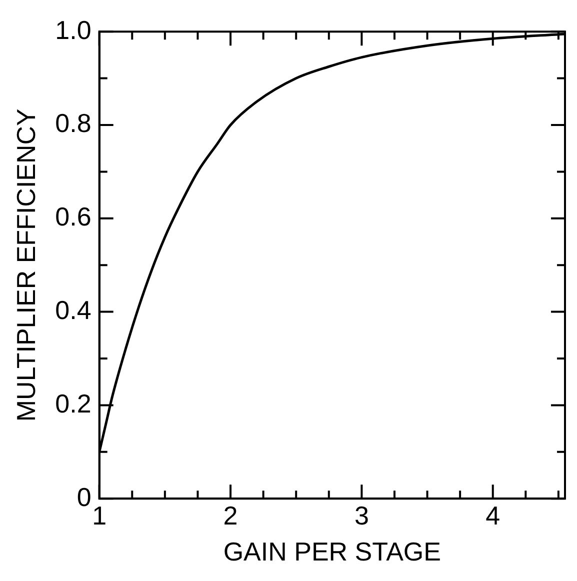 Image resolution: width=577 pixels, height=581 pixels. What do you see at coordinates (73, 217) in the screenshot?
I see `y-tick-label: 0.6` at bounding box center [73, 217].